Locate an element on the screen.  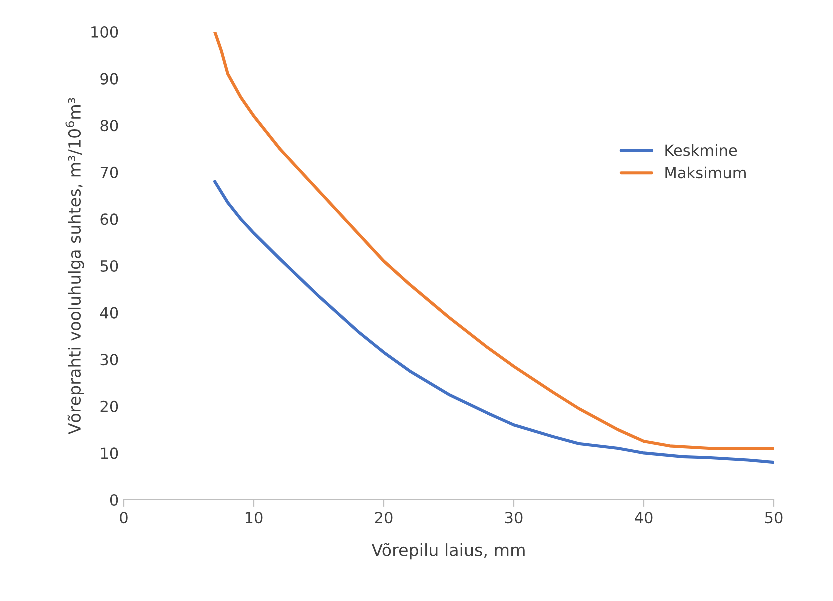
x-tick-label: 40 is located at coordinates (644, 518).